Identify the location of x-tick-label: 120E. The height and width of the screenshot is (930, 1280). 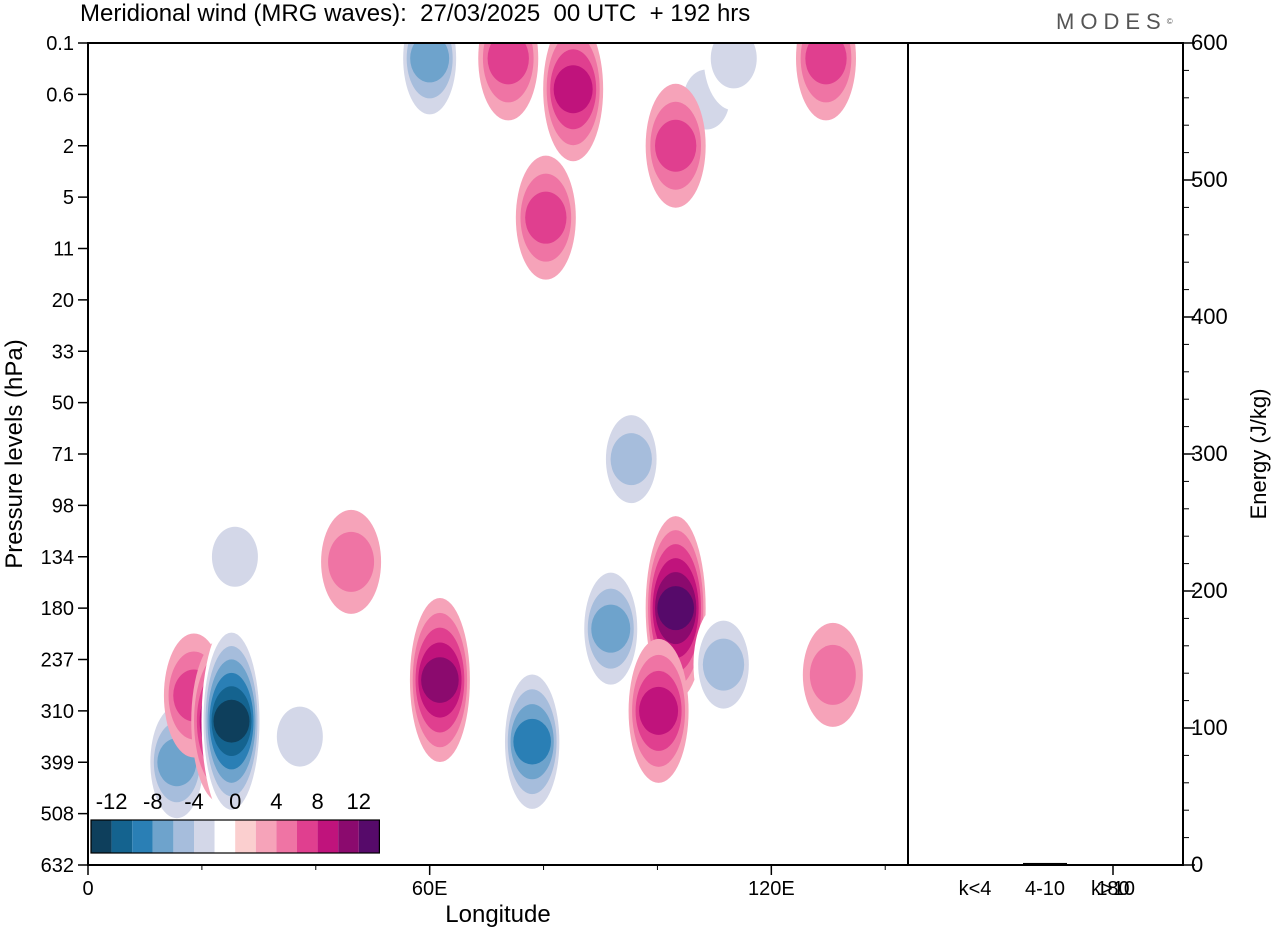
(771, 889).